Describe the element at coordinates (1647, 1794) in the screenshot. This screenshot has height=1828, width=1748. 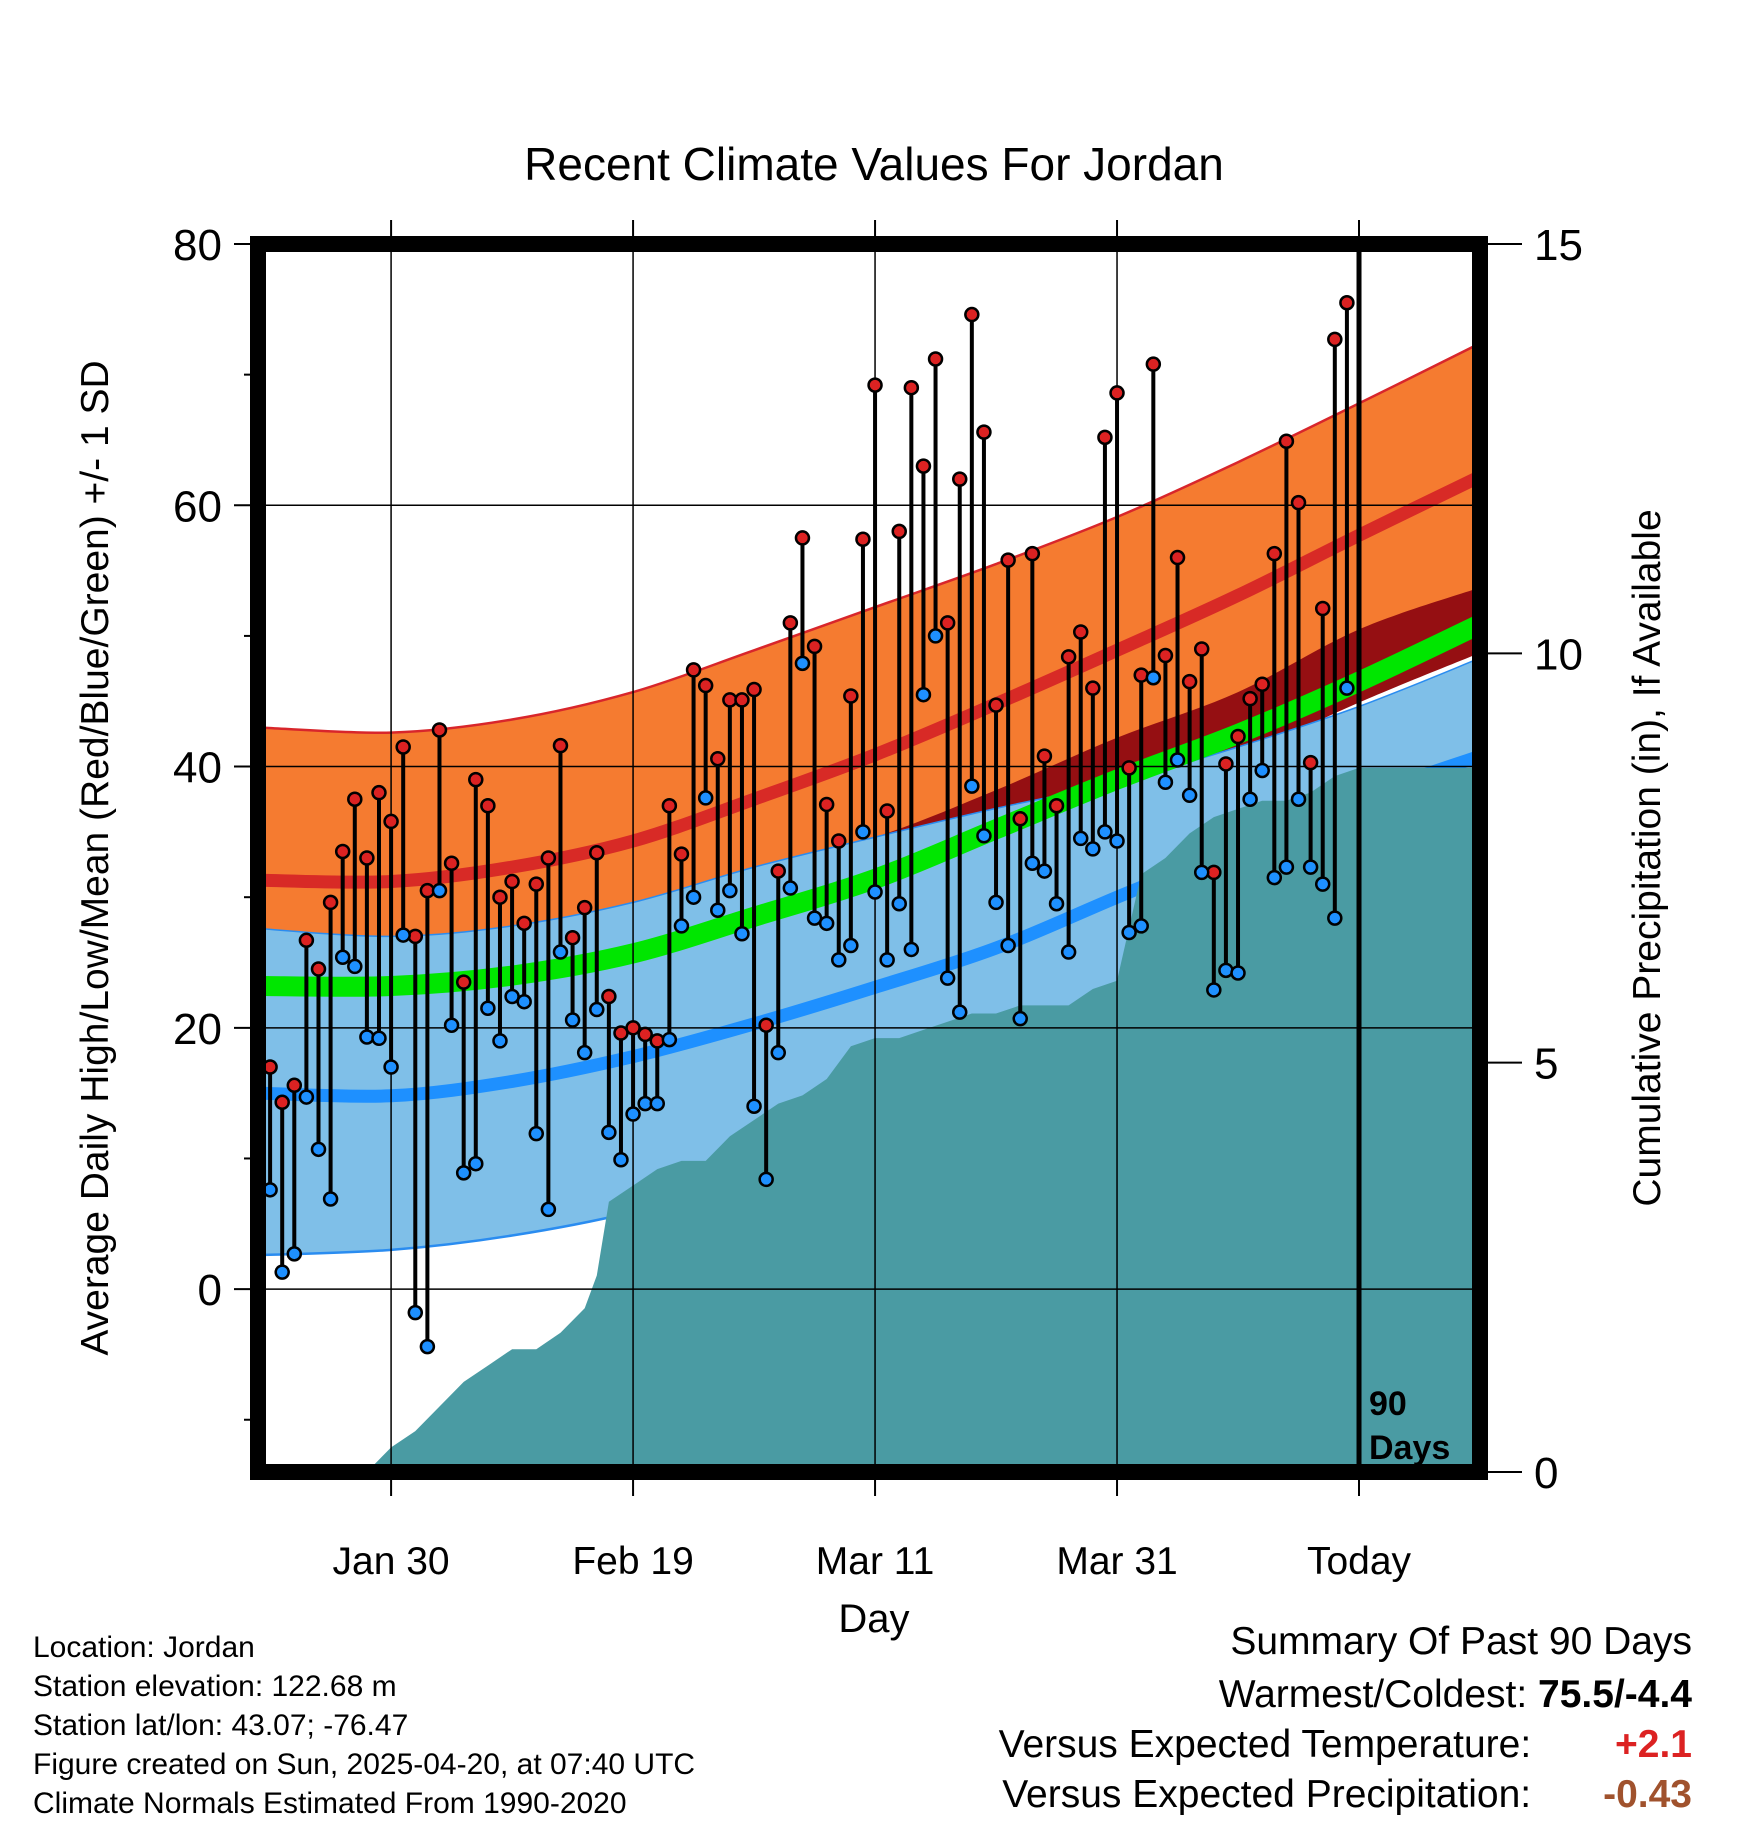
I see `expected-precipitation-value: -0.43` at that location.